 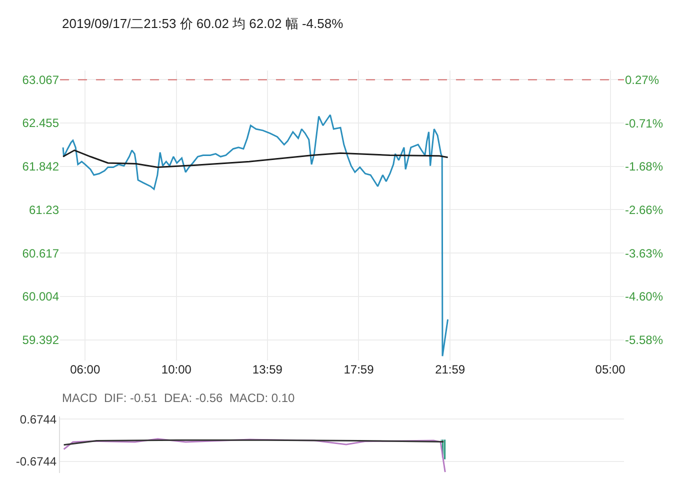 I want to click on y-tick-label: 60.617, so click(x=41, y=253).